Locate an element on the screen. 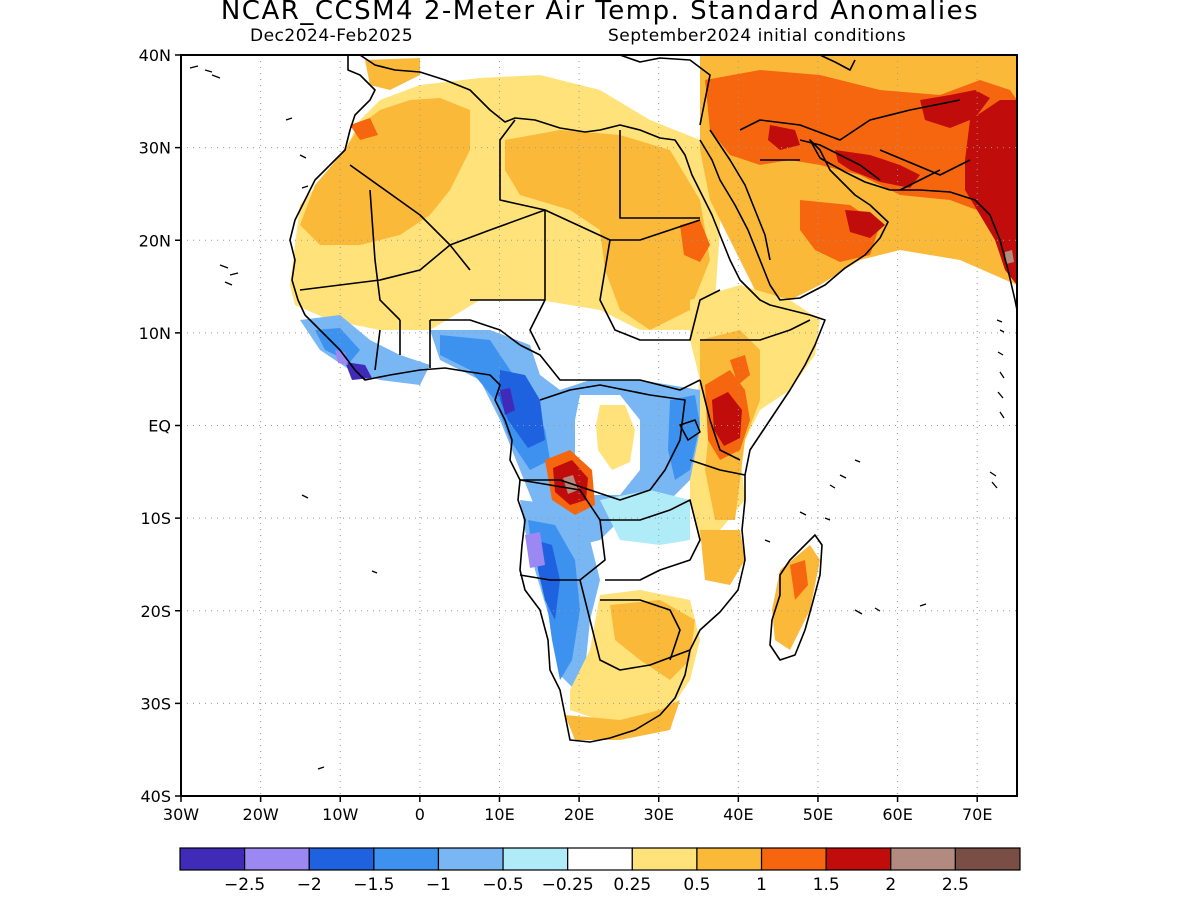  initial-conditions: September2024 initial conditions is located at coordinates (757, 36).